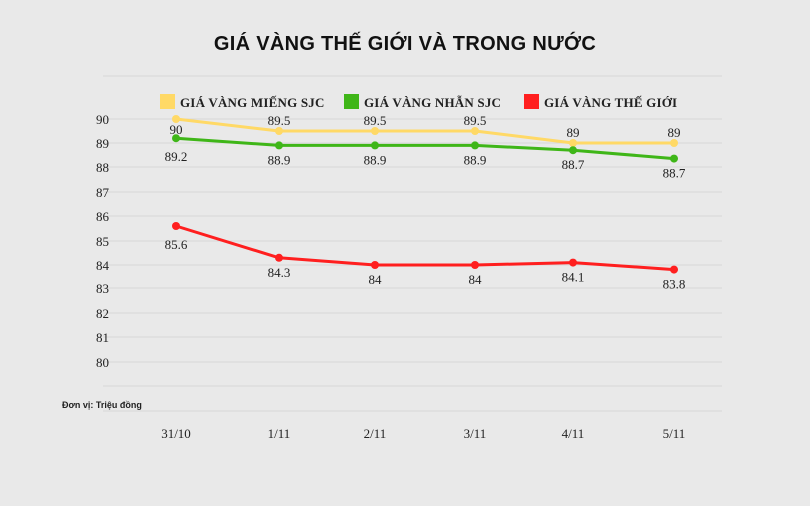 The height and width of the screenshot is (506, 810). I want to click on legend-label: GIÁ VÀNG THẾ GIỚI, so click(610, 102).